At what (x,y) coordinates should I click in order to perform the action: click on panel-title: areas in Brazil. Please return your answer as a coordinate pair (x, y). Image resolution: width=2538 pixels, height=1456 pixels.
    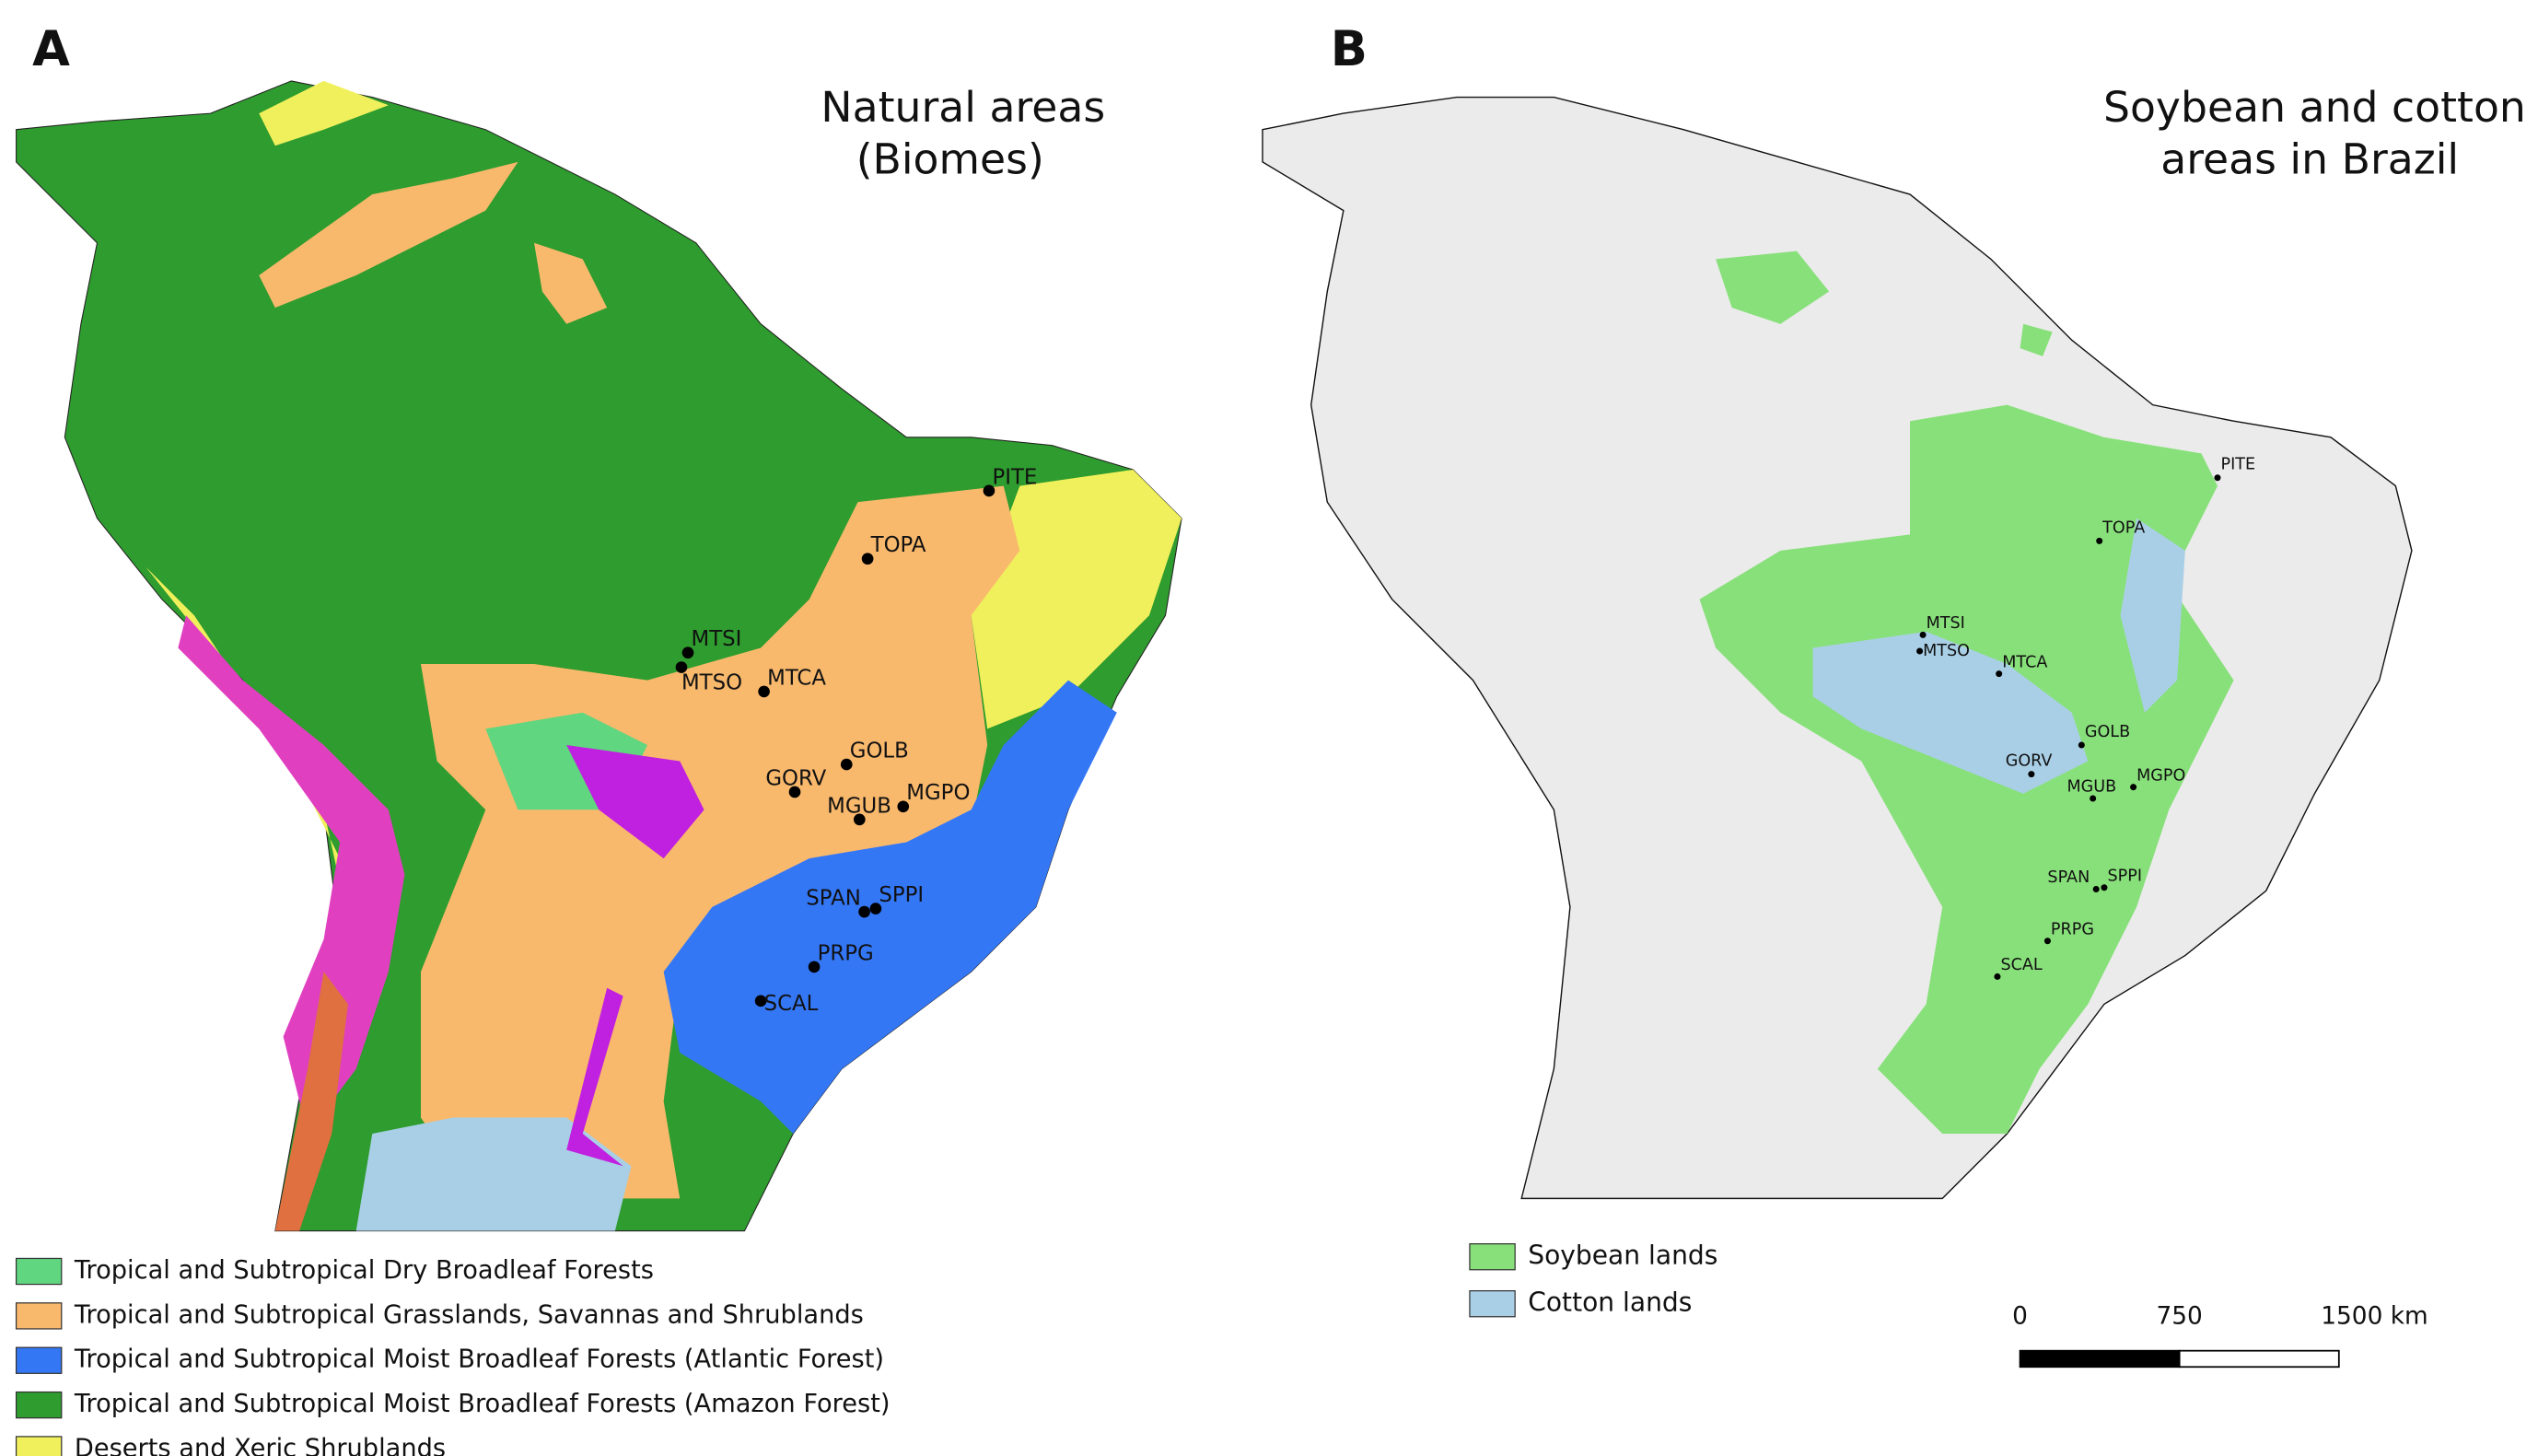
    Looking at the image, I should click on (2309, 158).